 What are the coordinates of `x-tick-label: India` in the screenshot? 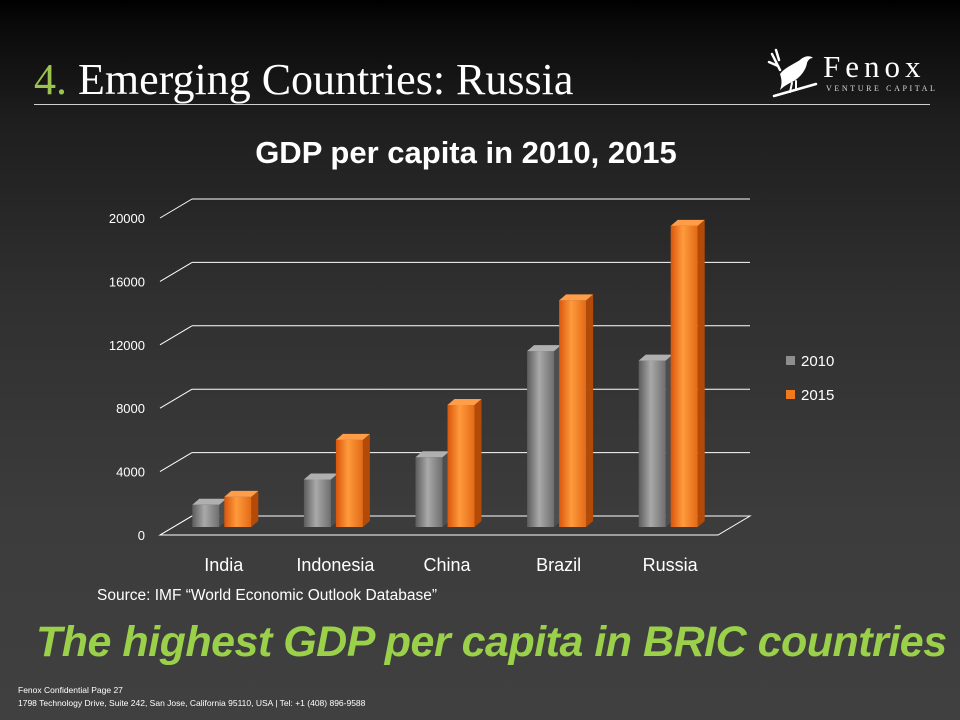 It's located at (224, 565).